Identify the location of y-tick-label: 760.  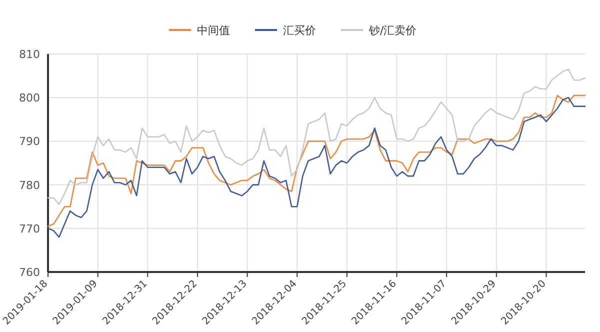
(29, 272).